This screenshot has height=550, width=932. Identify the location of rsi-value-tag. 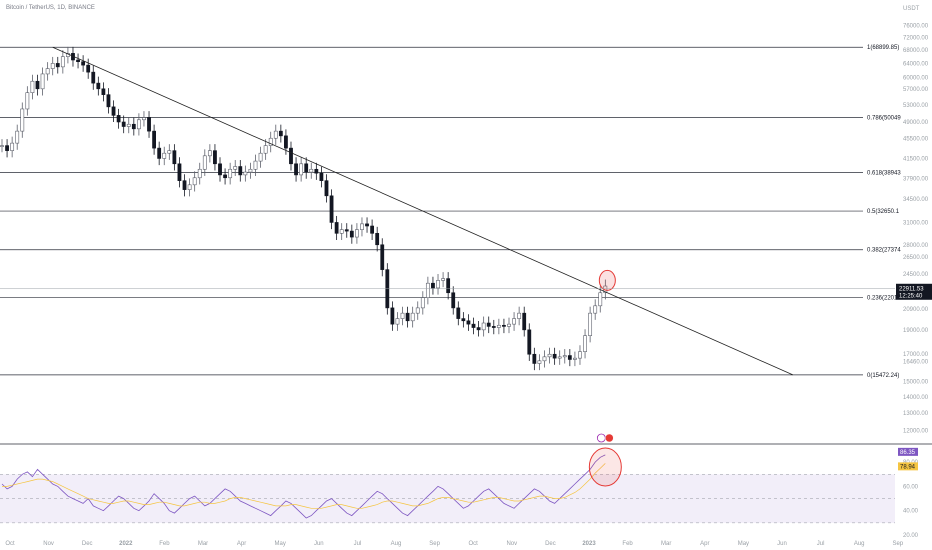
(908, 451).